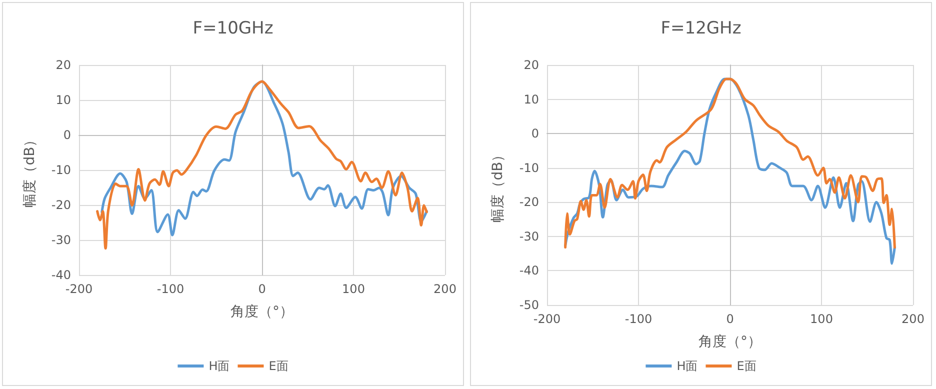  What do you see at coordinates (701, 28) in the screenshot?
I see `chart-title: F=12GHz` at bounding box center [701, 28].